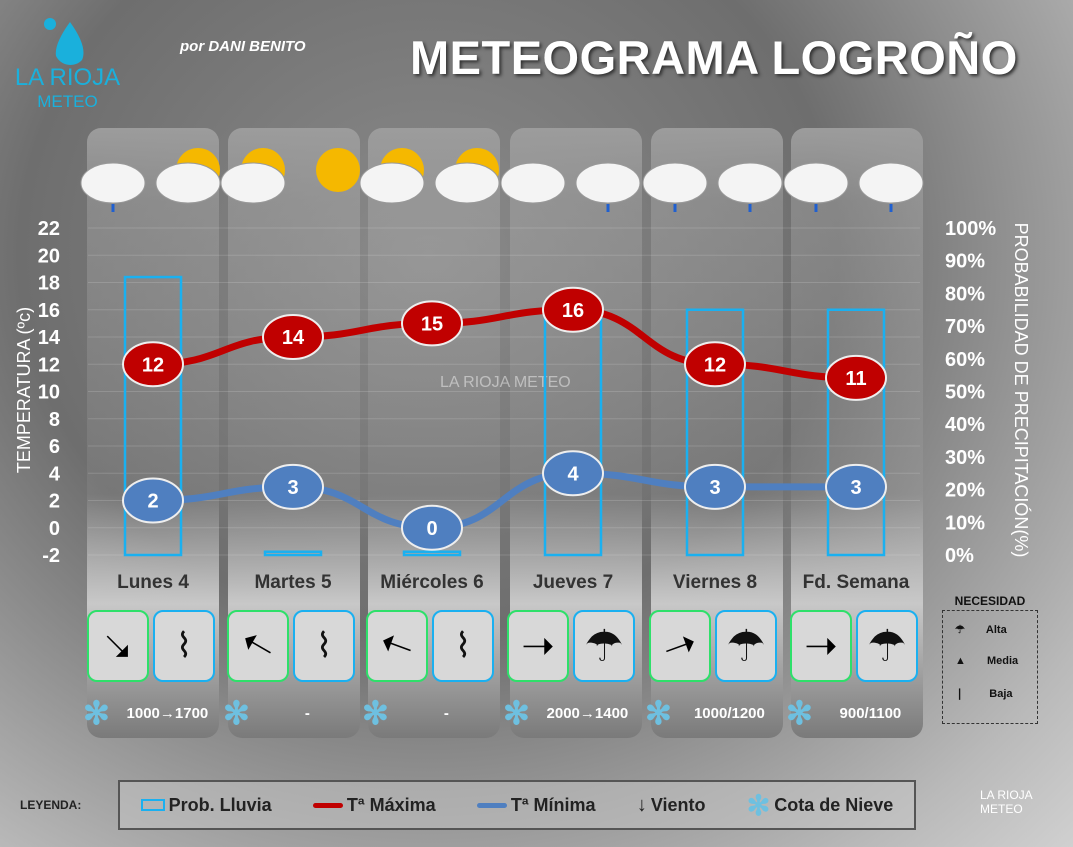 Image resolution: width=1073 pixels, height=847 pixels. I want to click on tmax-label: 15, so click(432, 324).